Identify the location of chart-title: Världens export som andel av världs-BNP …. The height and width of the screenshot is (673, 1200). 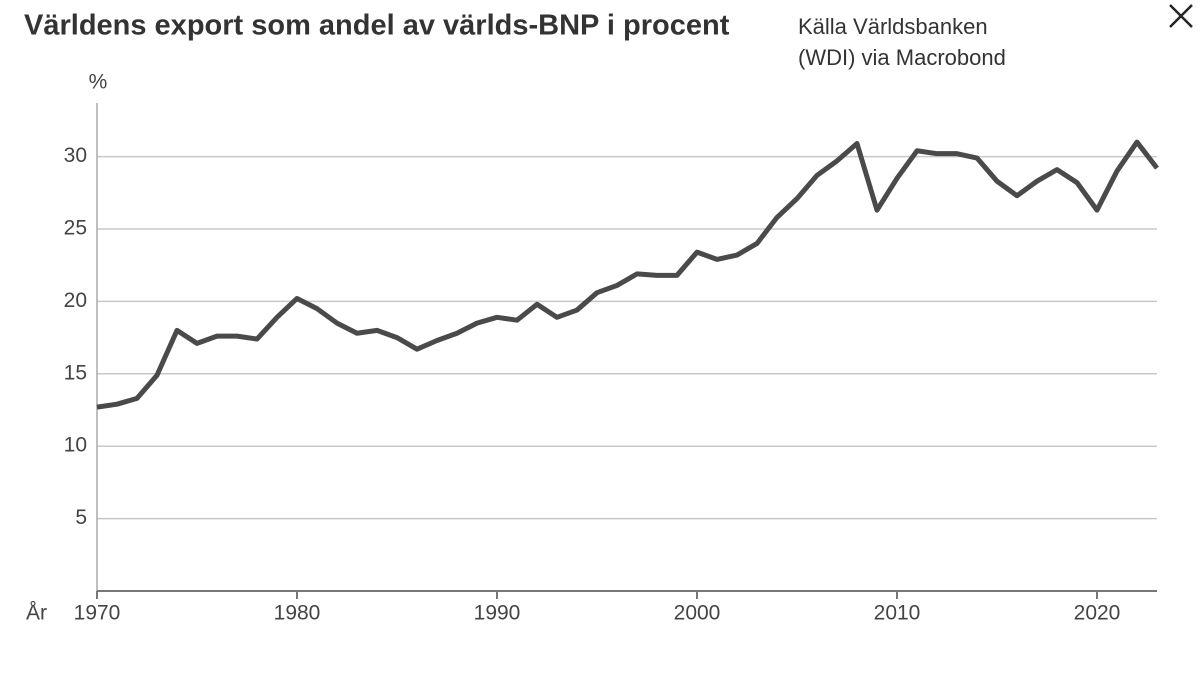
(377, 26).